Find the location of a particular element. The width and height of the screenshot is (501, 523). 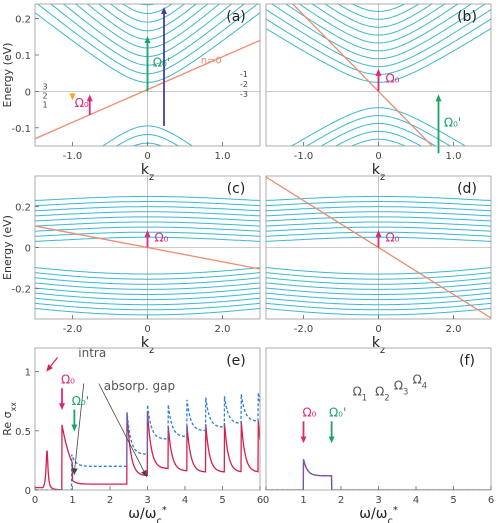

panel-label: (d) is located at coordinates (467, 189).